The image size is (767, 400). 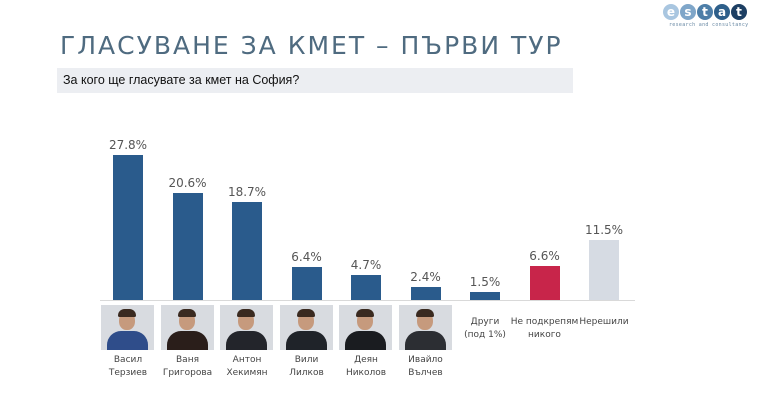 I want to click on value-label: 20.6%, so click(x=187, y=182).